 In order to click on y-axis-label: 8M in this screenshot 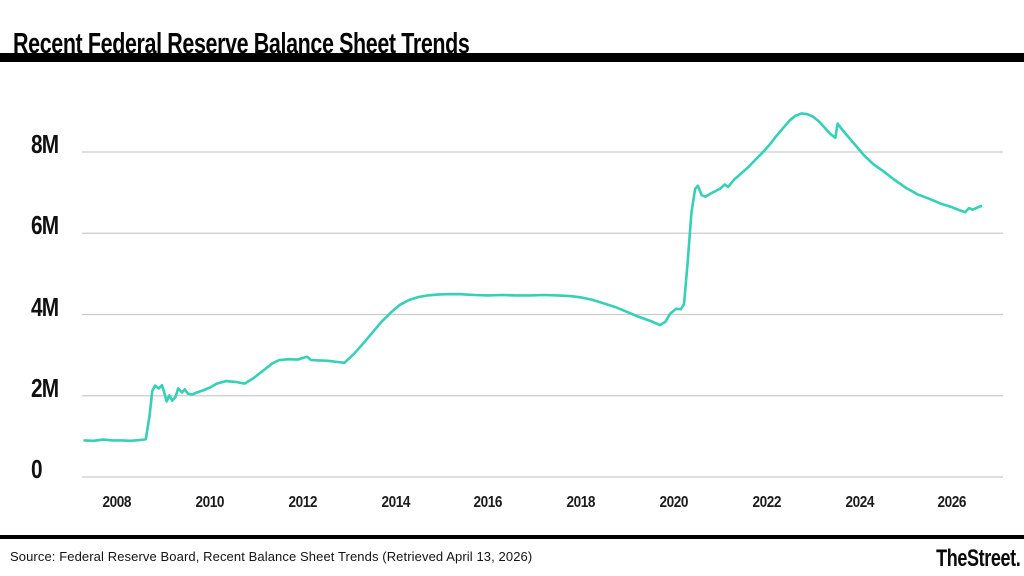, I will do `click(45, 144)`.